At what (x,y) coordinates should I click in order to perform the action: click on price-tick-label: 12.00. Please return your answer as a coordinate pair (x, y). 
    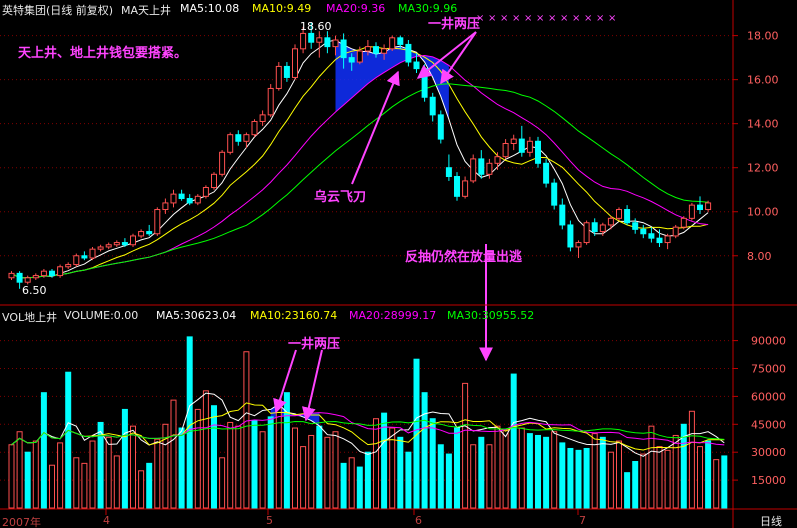
    Looking at the image, I should click on (763, 168).